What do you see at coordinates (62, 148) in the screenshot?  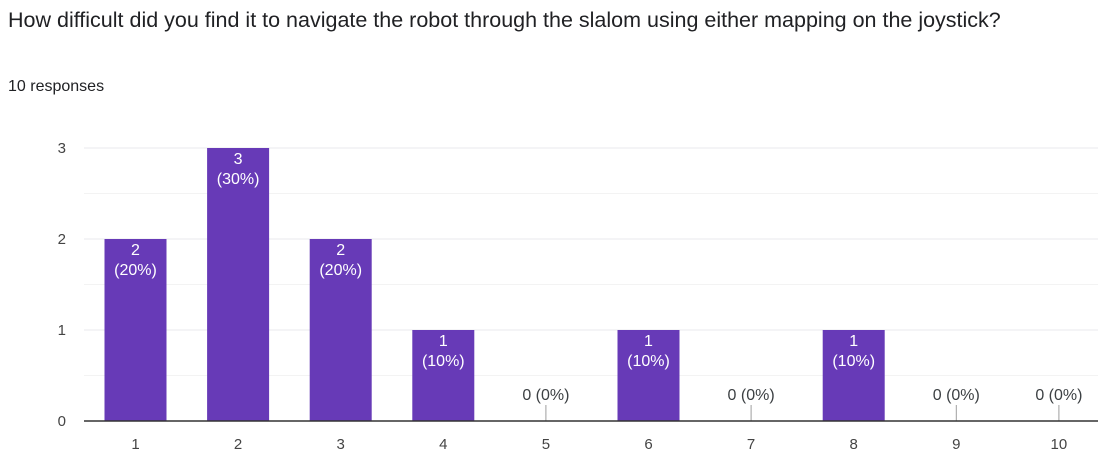 I see `y-tick-label: 3` at bounding box center [62, 148].